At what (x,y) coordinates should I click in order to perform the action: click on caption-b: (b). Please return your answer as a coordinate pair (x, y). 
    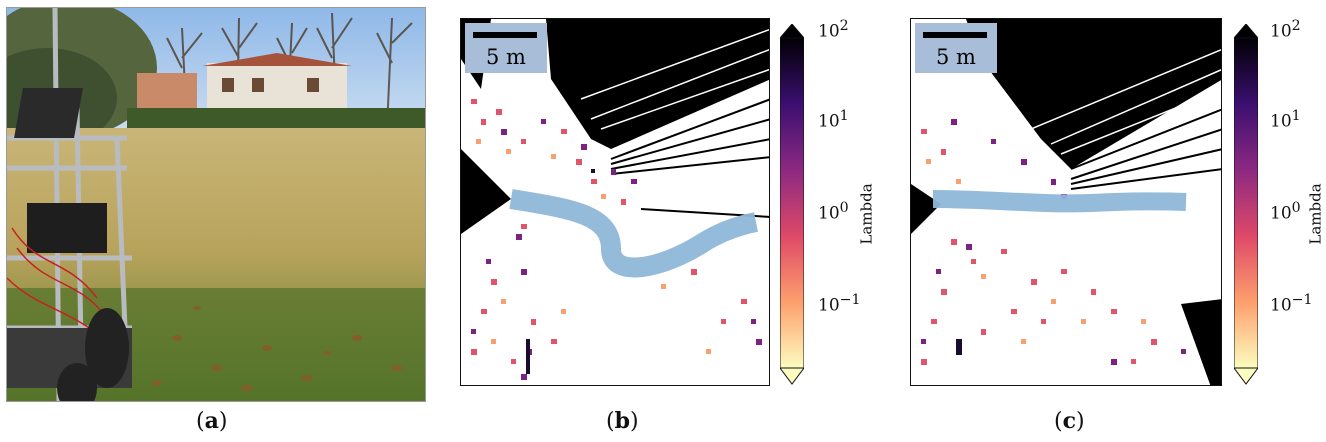
    Looking at the image, I should click on (622, 421).